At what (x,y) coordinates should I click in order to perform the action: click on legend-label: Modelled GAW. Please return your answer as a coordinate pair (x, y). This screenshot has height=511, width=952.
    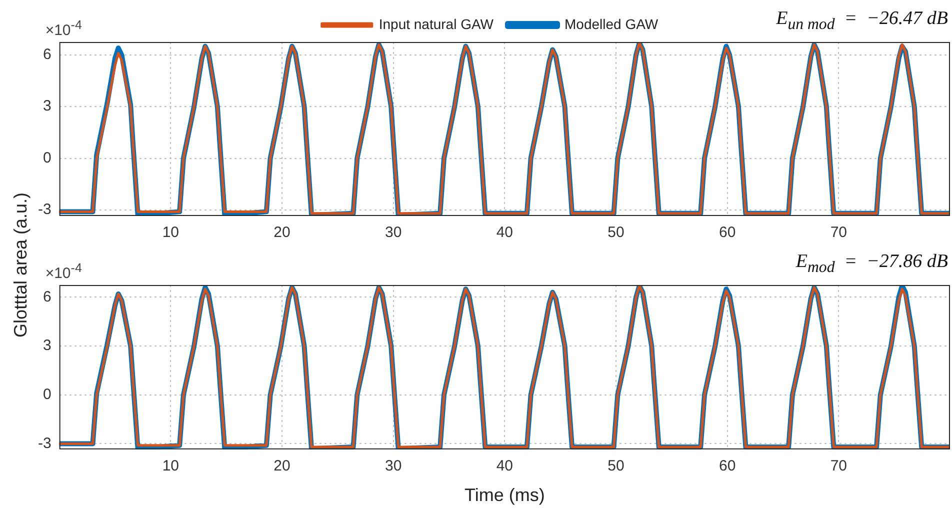
    Looking at the image, I should click on (611, 24).